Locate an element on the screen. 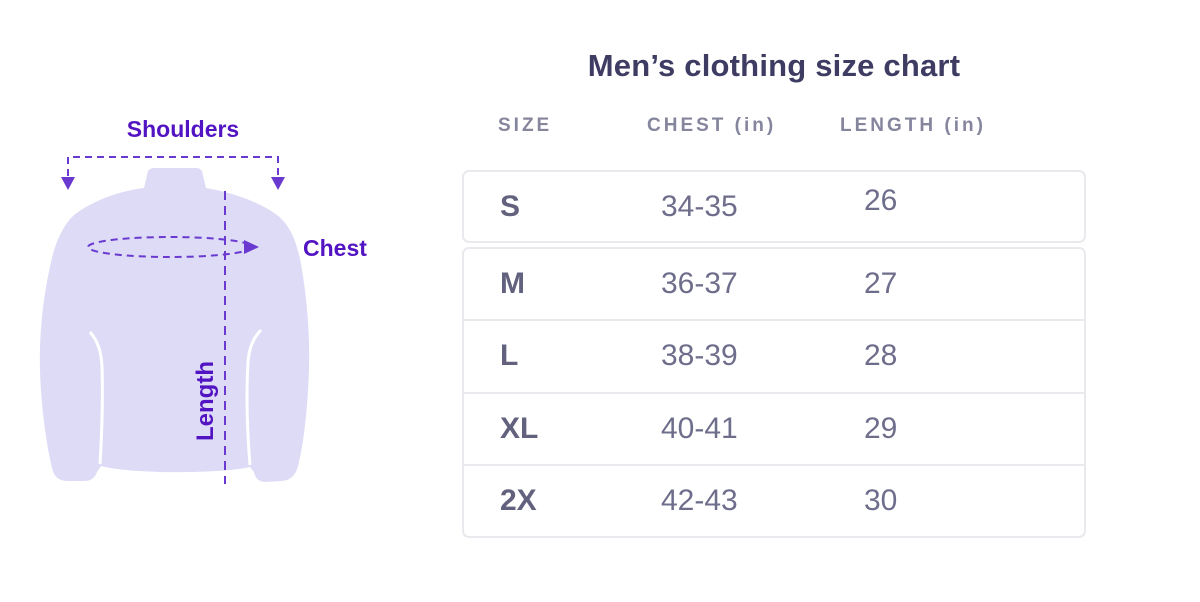  length-cell: 26 is located at coordinates (881, 200).